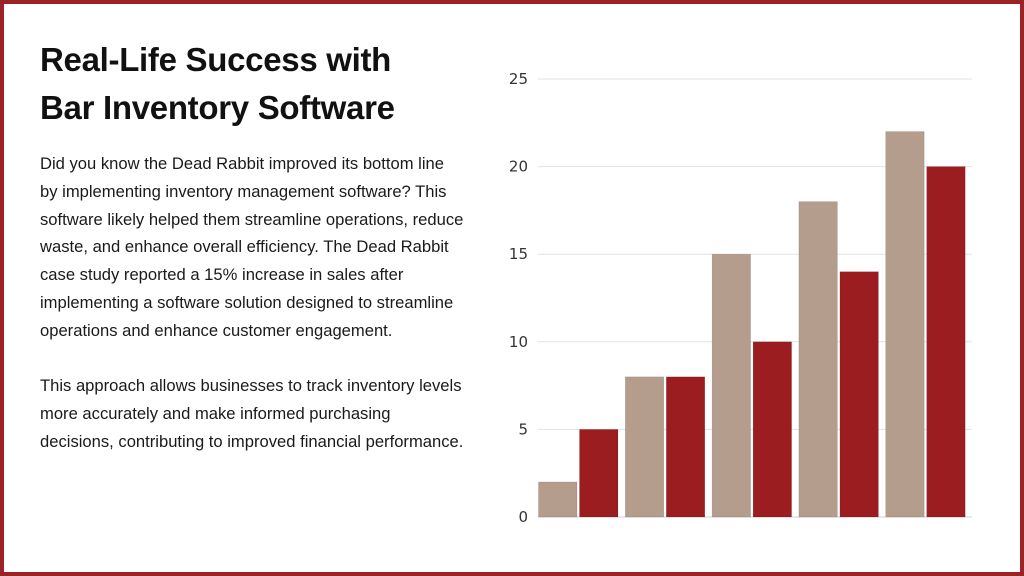 The height and width of the screenshot is (576, 1024). I want to click on y-tick-label: 20, so click(518, 167).